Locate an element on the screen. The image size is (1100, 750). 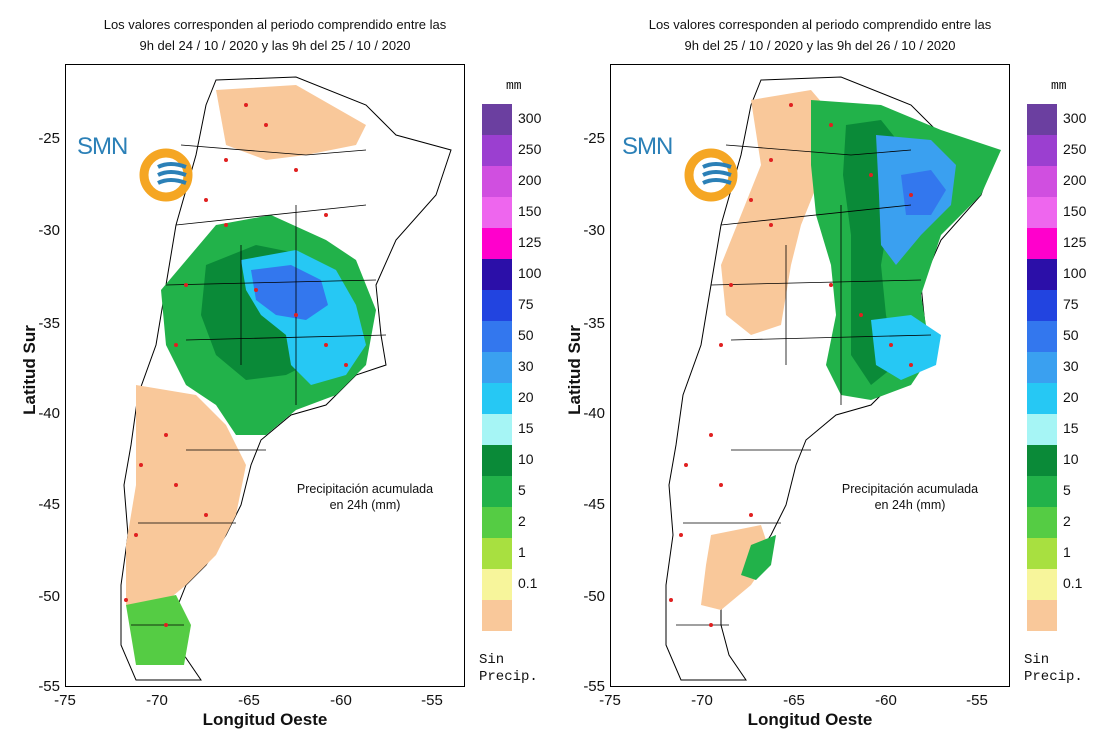
light-zone-south is located at coordinates (158, 630).